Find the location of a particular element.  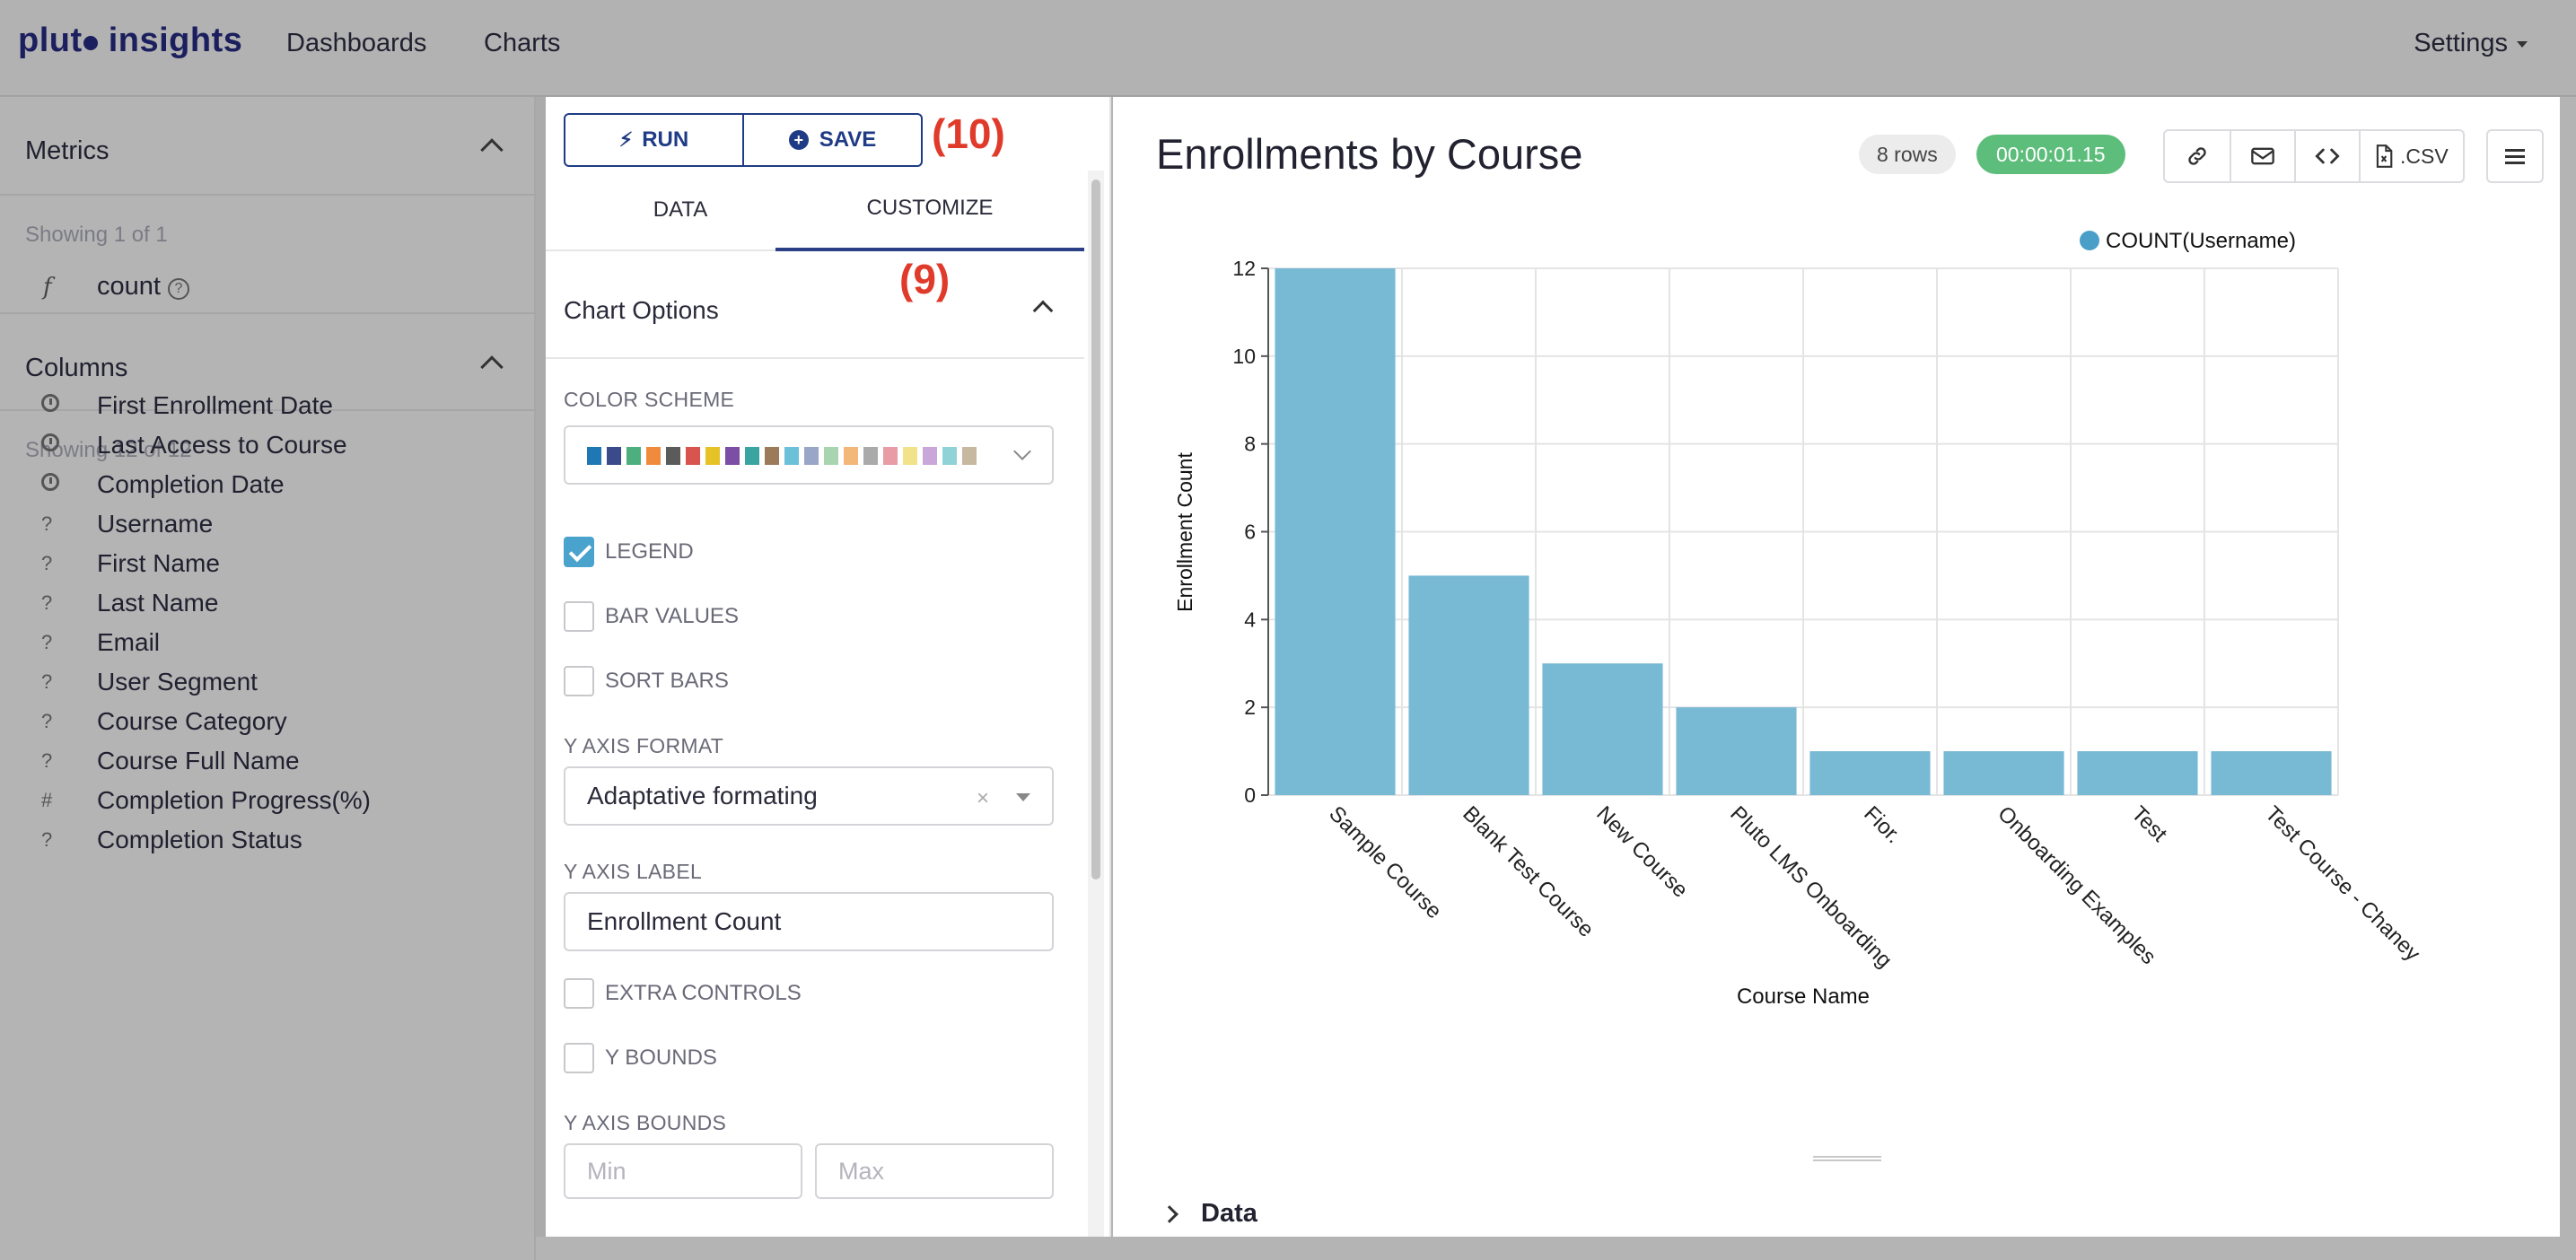

column-name: Completion Date is located at coordinates (191, 484).